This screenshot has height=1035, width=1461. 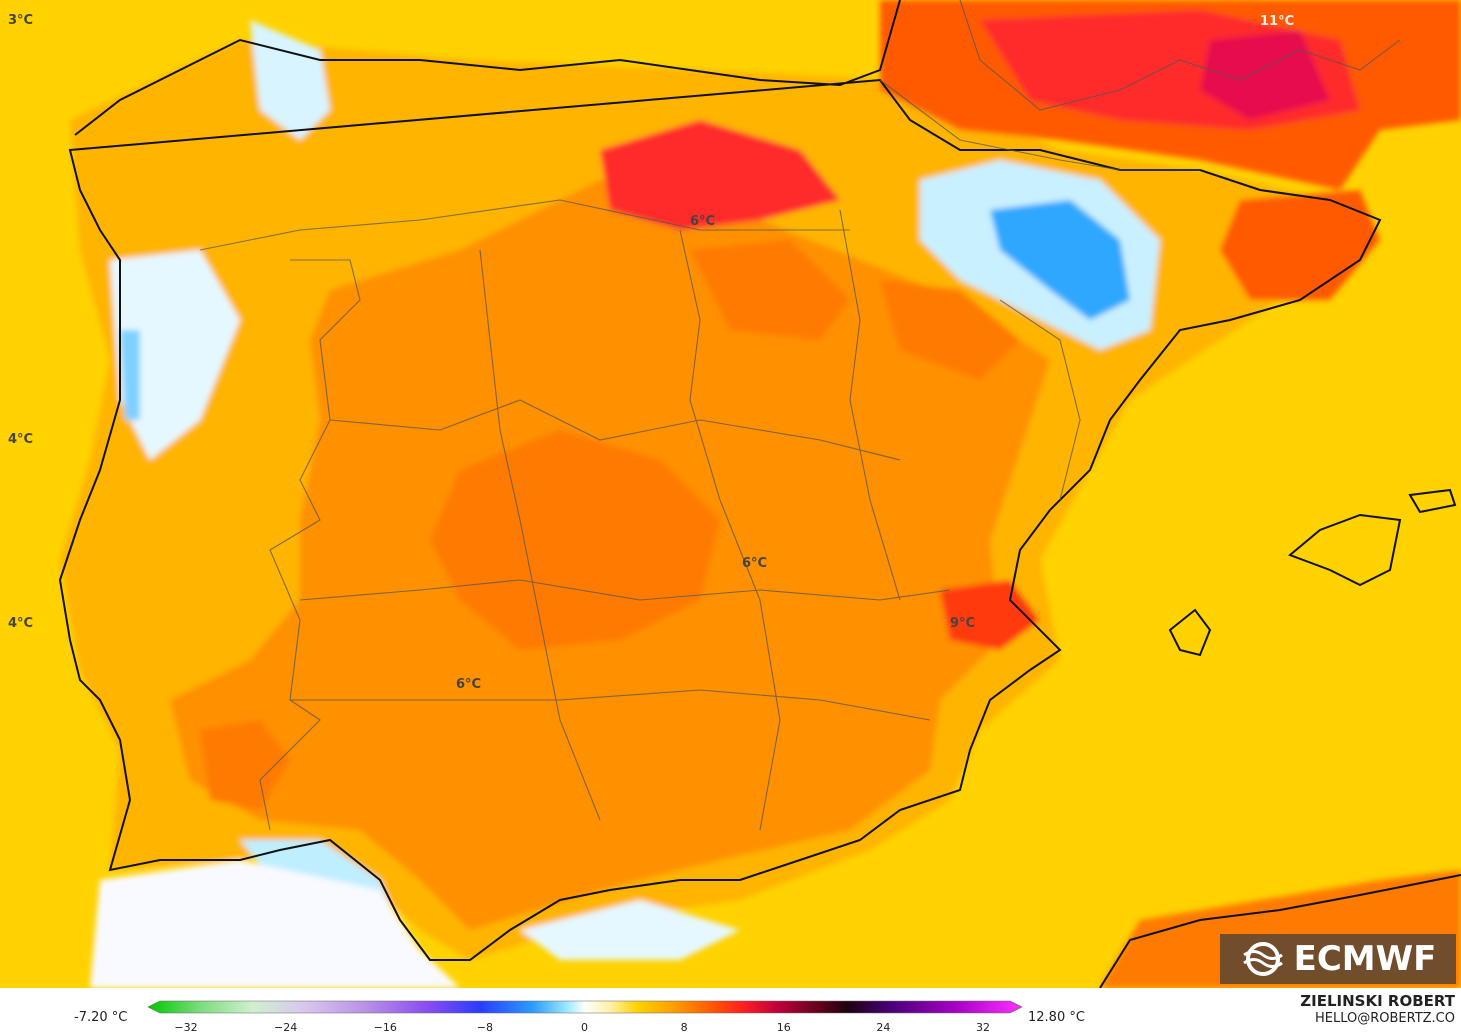 What do you see at coordinates (1345, 550) in the screenshot?
I see `mallorca-coastline` at bounding box center [1345, 550].